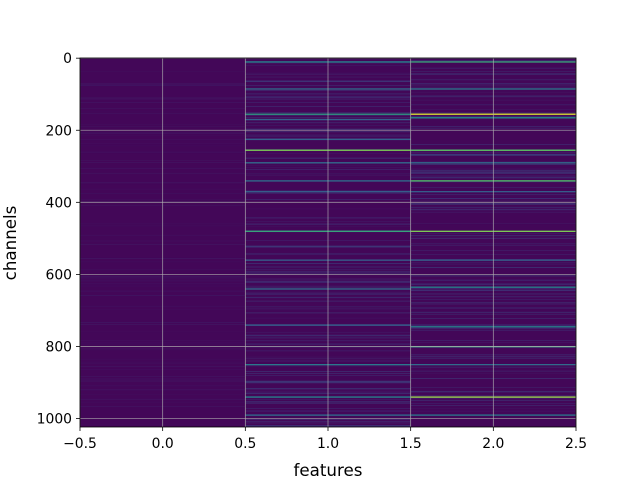  Describe the element at coordinates (58, 203) in the screenshot. I see `y-tick-label: 400` at that location.